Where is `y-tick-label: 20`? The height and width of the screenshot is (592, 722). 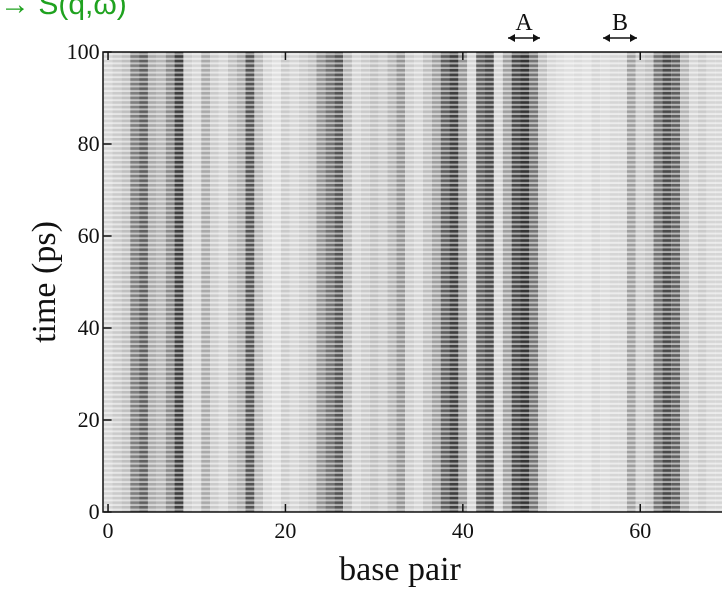 y-tick-label: 20 is located at coordinates (89, 419).